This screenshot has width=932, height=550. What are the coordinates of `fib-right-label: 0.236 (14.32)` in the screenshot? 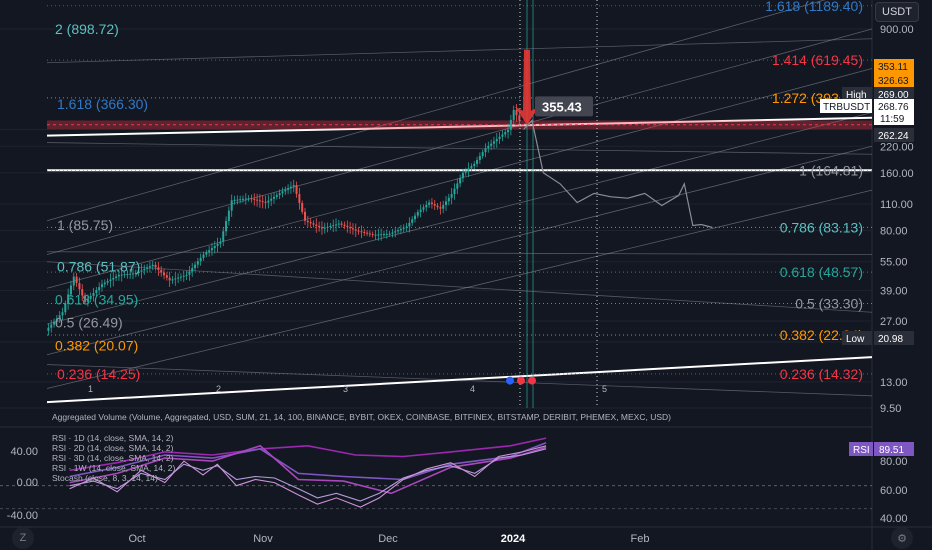 It's located at (821, 374).